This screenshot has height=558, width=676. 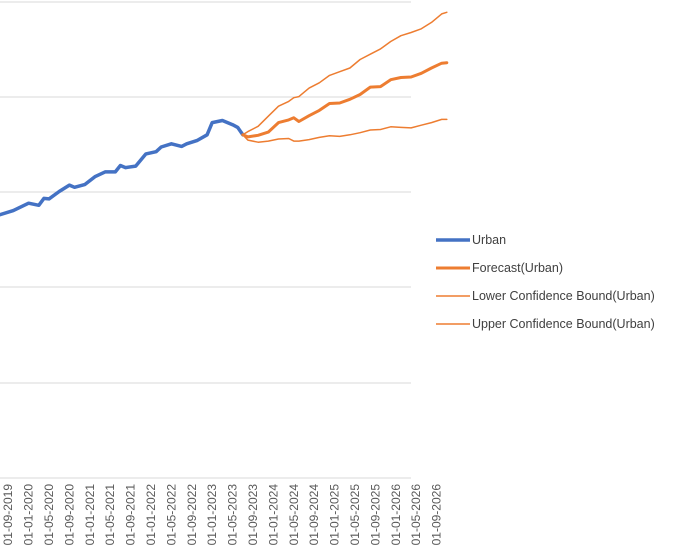 What do you see at coordinates (437, 515) in the screenshot?
I see `x-tick-label-21: 01-09-2026` at bounding box center [437, 515].